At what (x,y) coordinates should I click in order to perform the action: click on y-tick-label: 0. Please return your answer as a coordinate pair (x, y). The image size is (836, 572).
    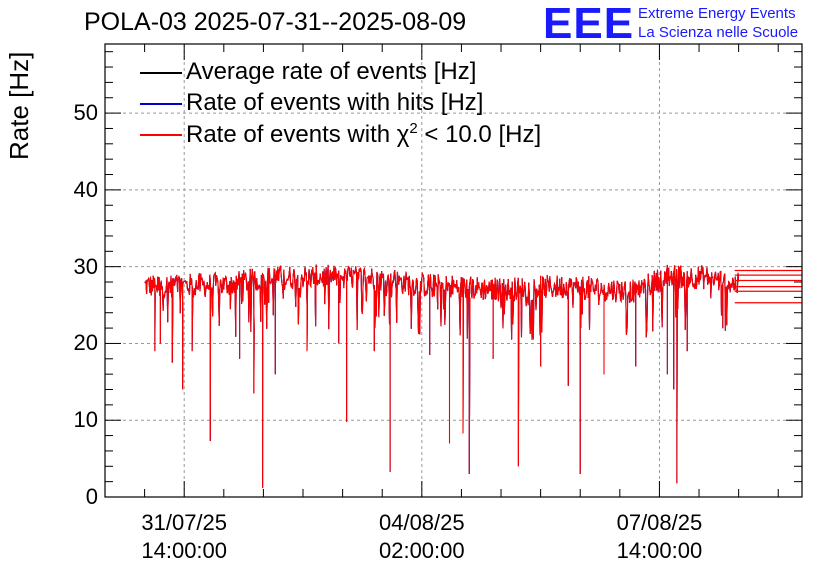
    Looking at the image, I should click on (91, 496).